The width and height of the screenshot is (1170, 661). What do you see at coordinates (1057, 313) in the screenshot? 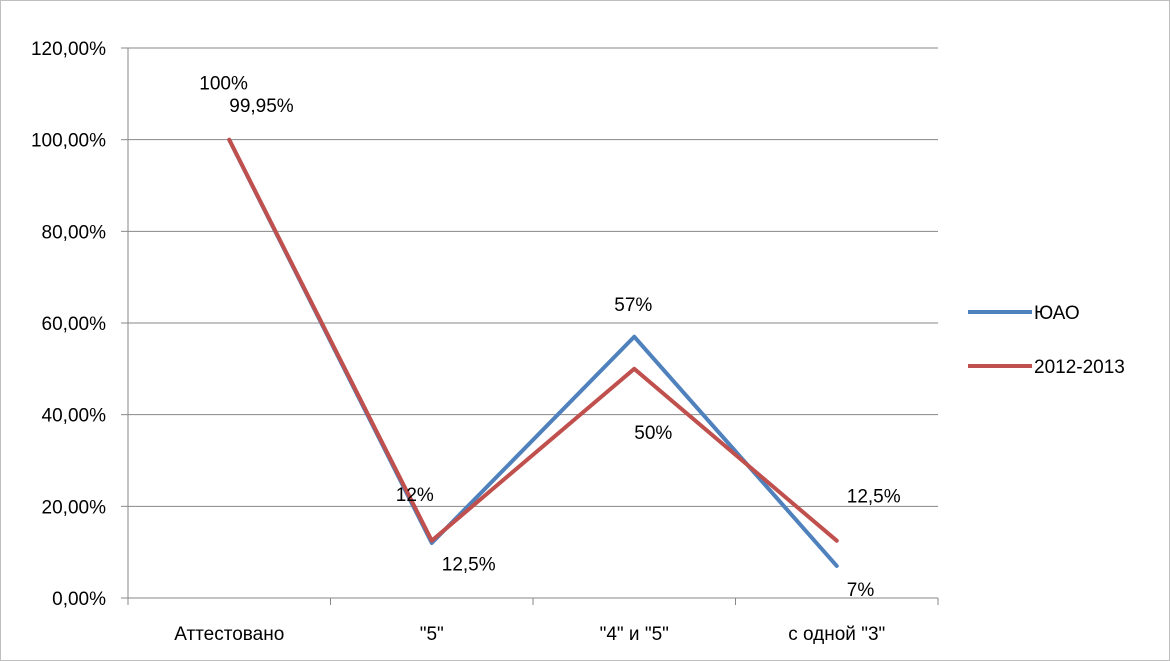
I see `legend-label: ЮАО` at bounding box center [1057, 313].